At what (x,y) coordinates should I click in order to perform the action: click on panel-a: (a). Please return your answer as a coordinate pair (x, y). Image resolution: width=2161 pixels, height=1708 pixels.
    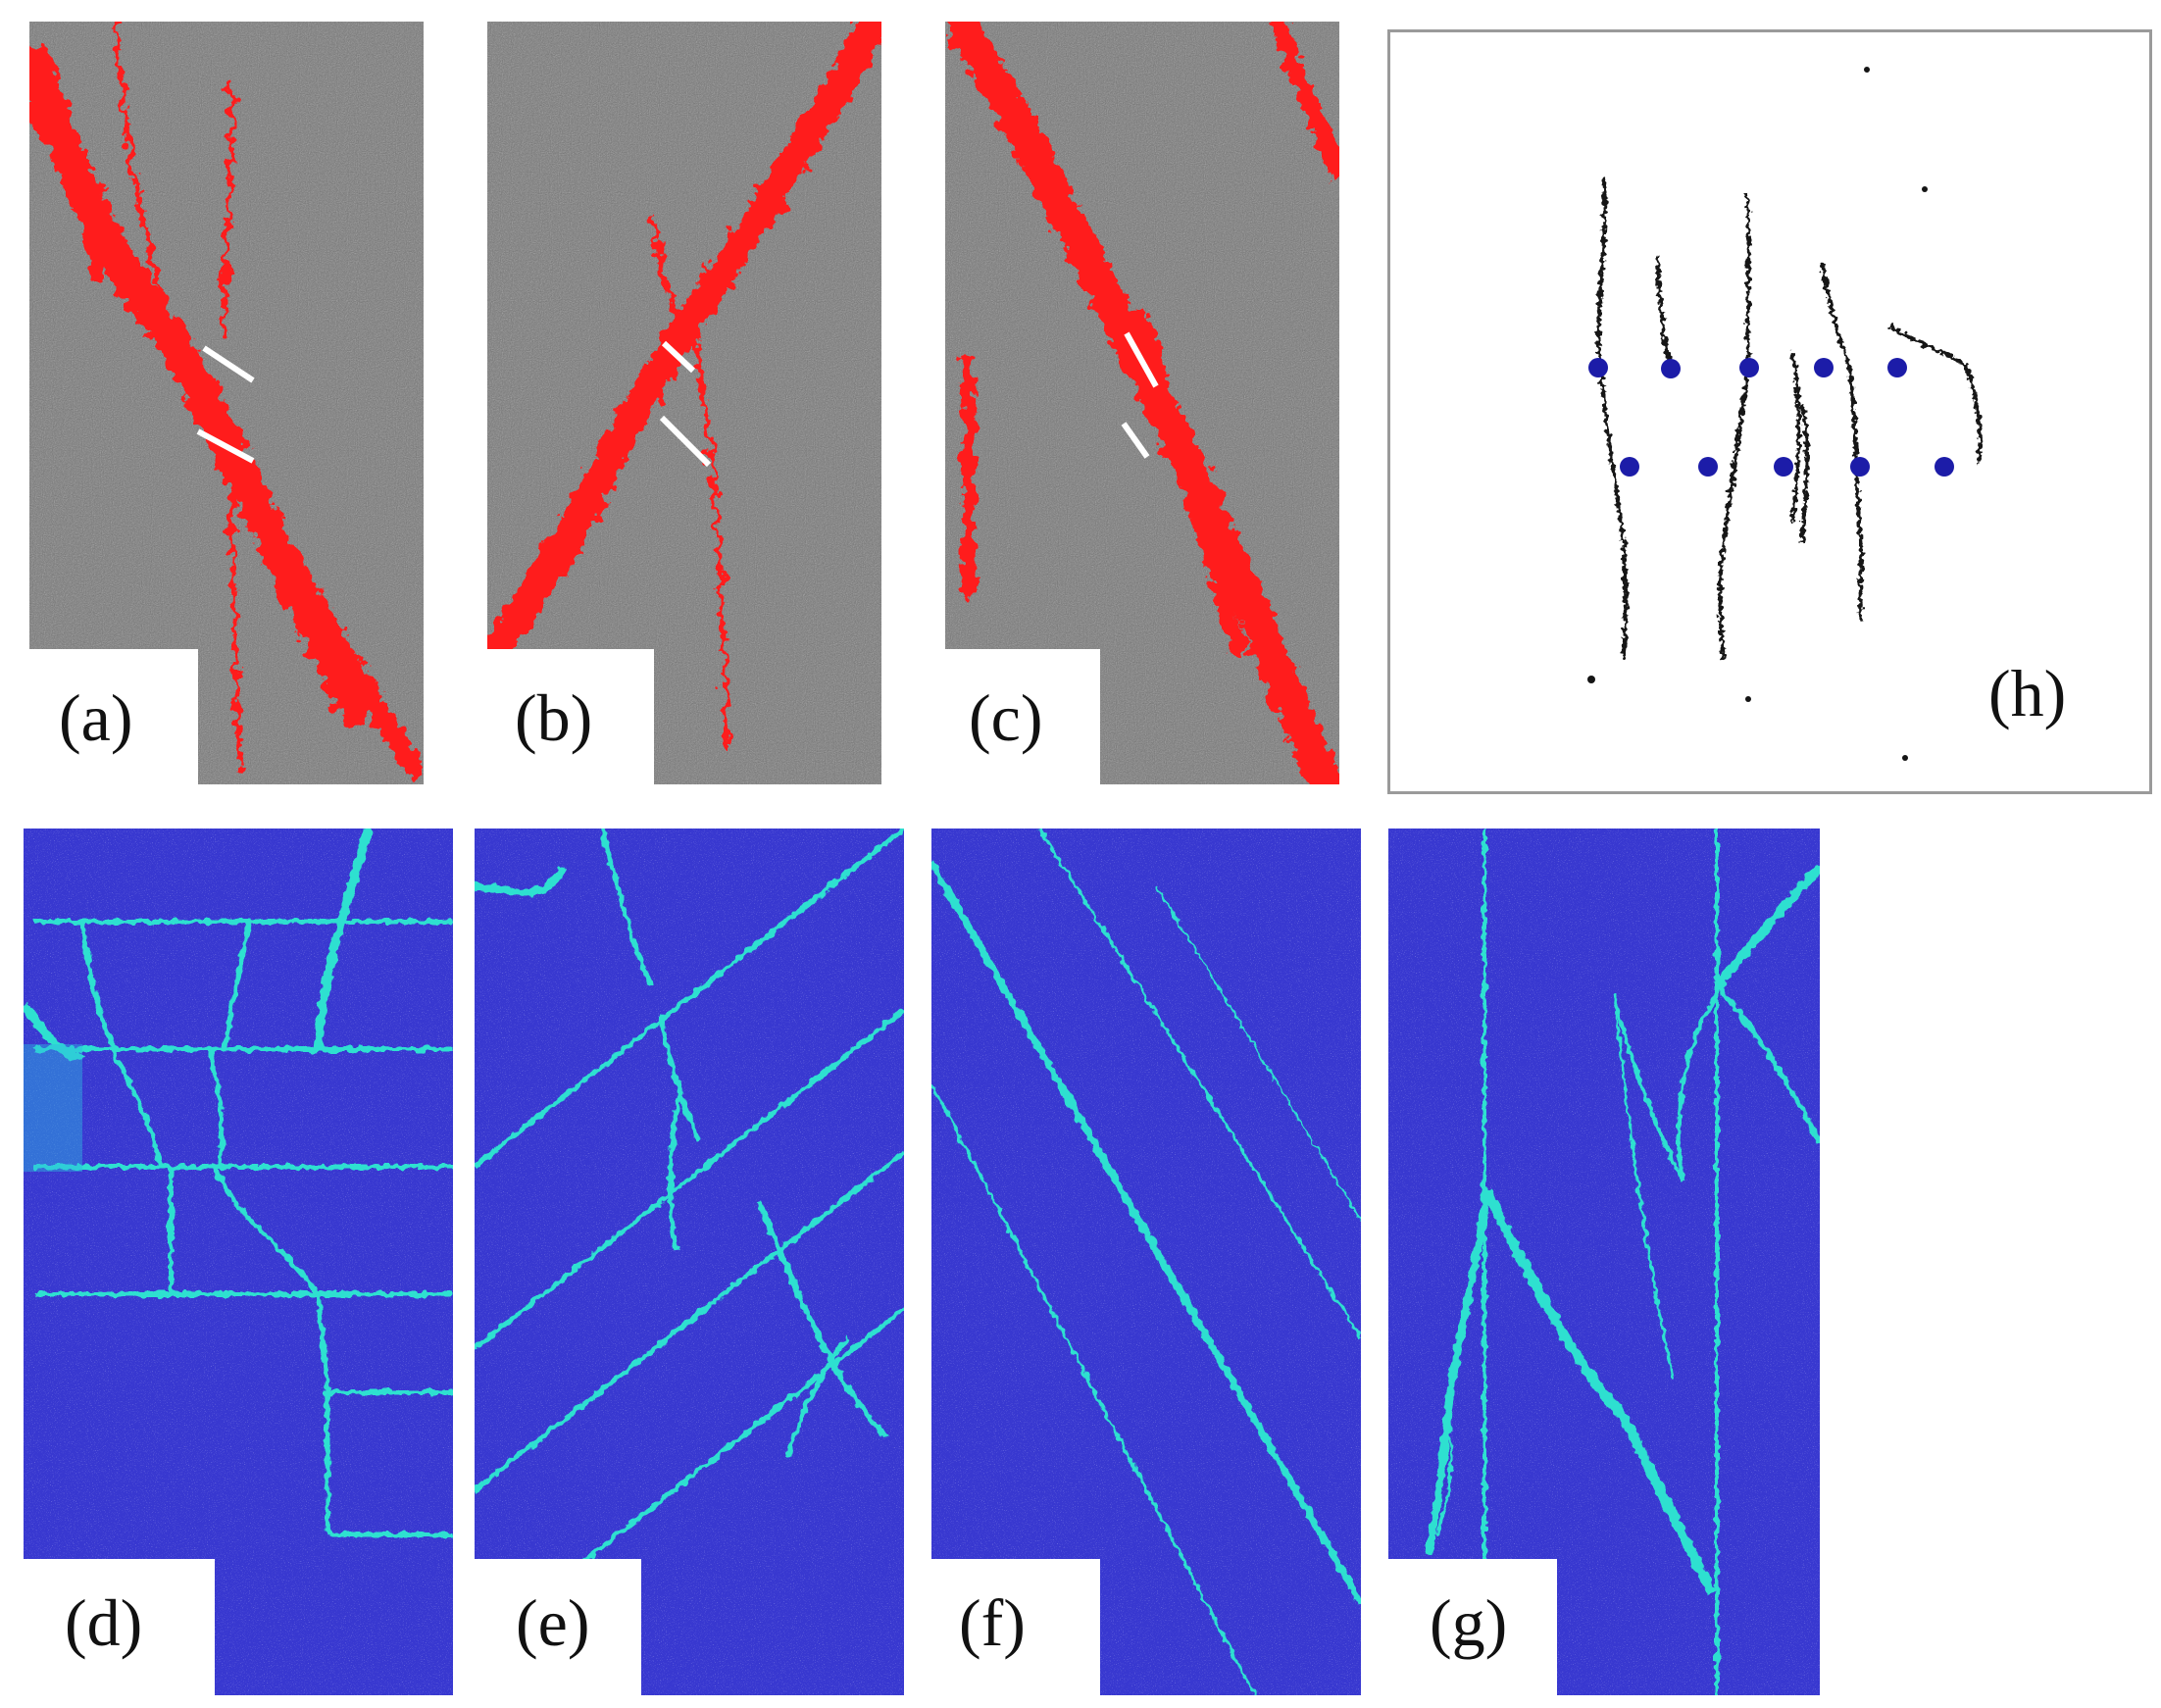
    Looking at the image, I should click on (226, 403).